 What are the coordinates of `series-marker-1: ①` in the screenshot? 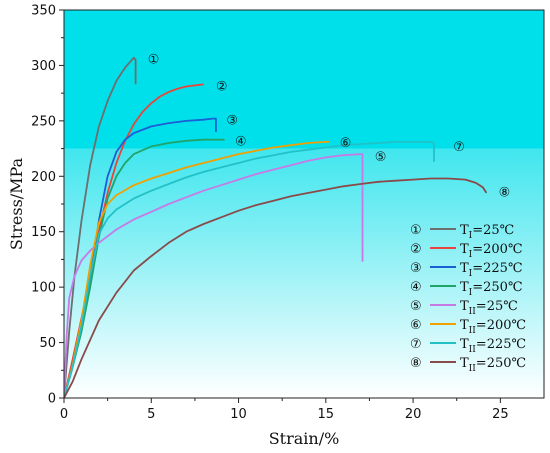 It's located at (154, 60).